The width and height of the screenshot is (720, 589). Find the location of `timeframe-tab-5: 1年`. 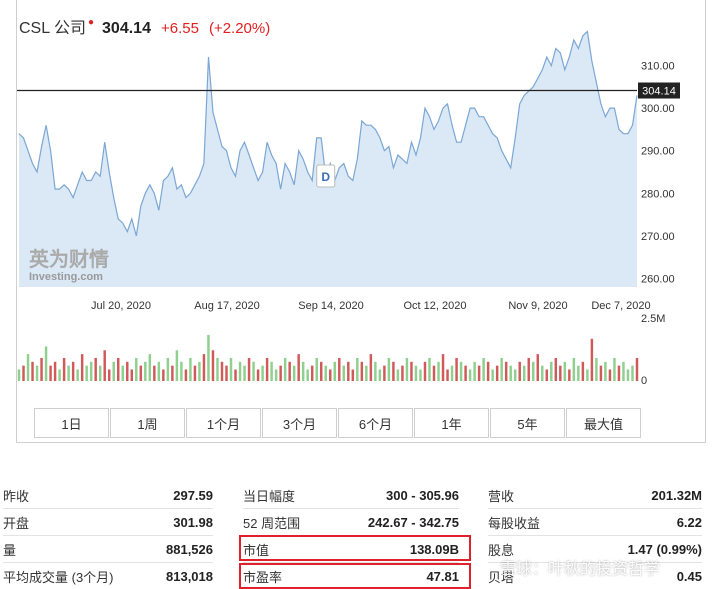

timeframe-tab-5: 1年 is located at coordinates (451, 423).